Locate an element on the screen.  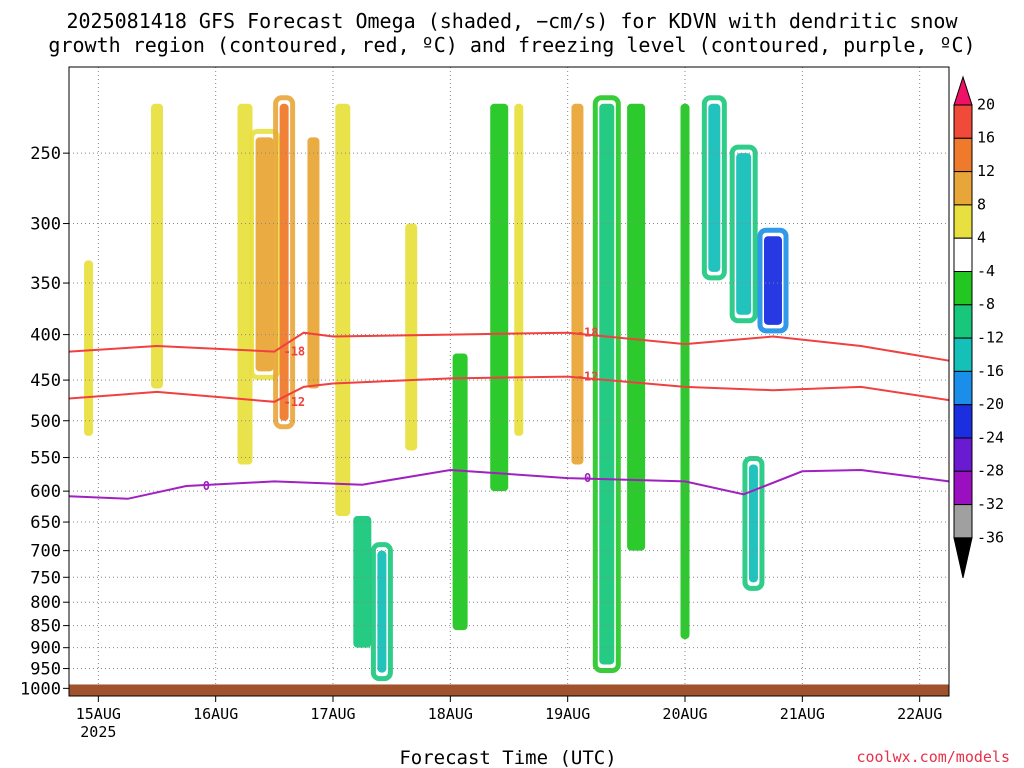
colorbar: 20 16 12 8 4 -4 -8 -12 -16 -20 -24 -28 -32 -36 is located at coordinates (978, 327).